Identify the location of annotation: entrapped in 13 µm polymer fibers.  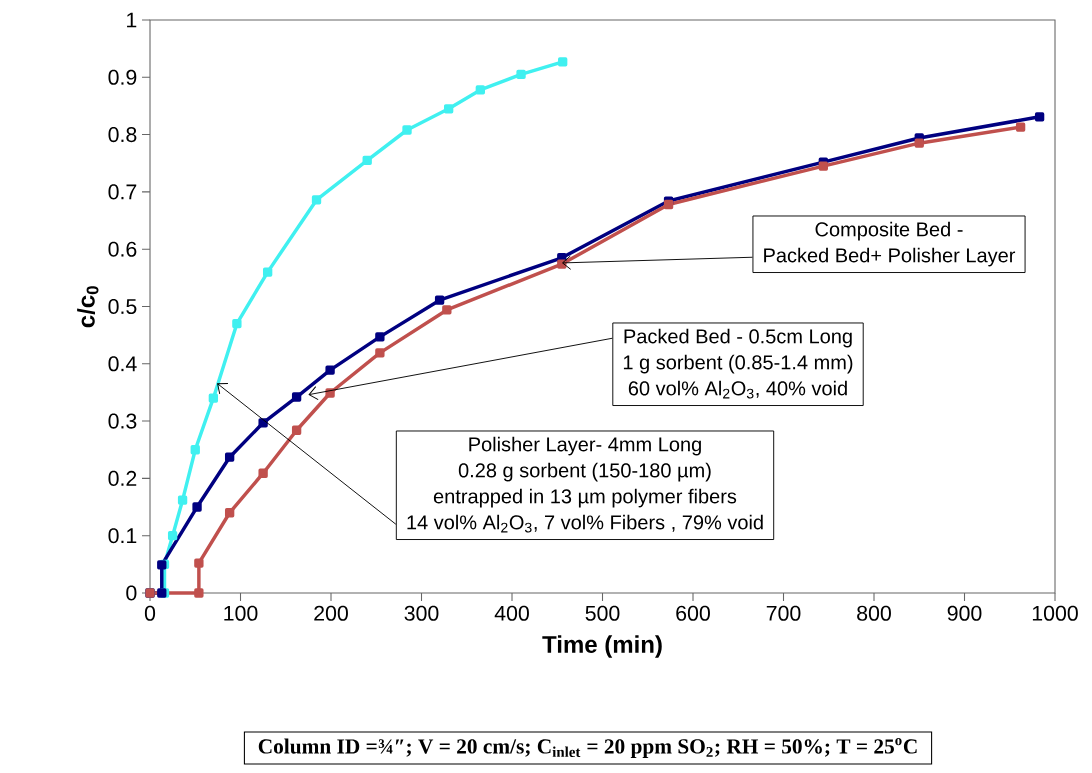
(585, 498).